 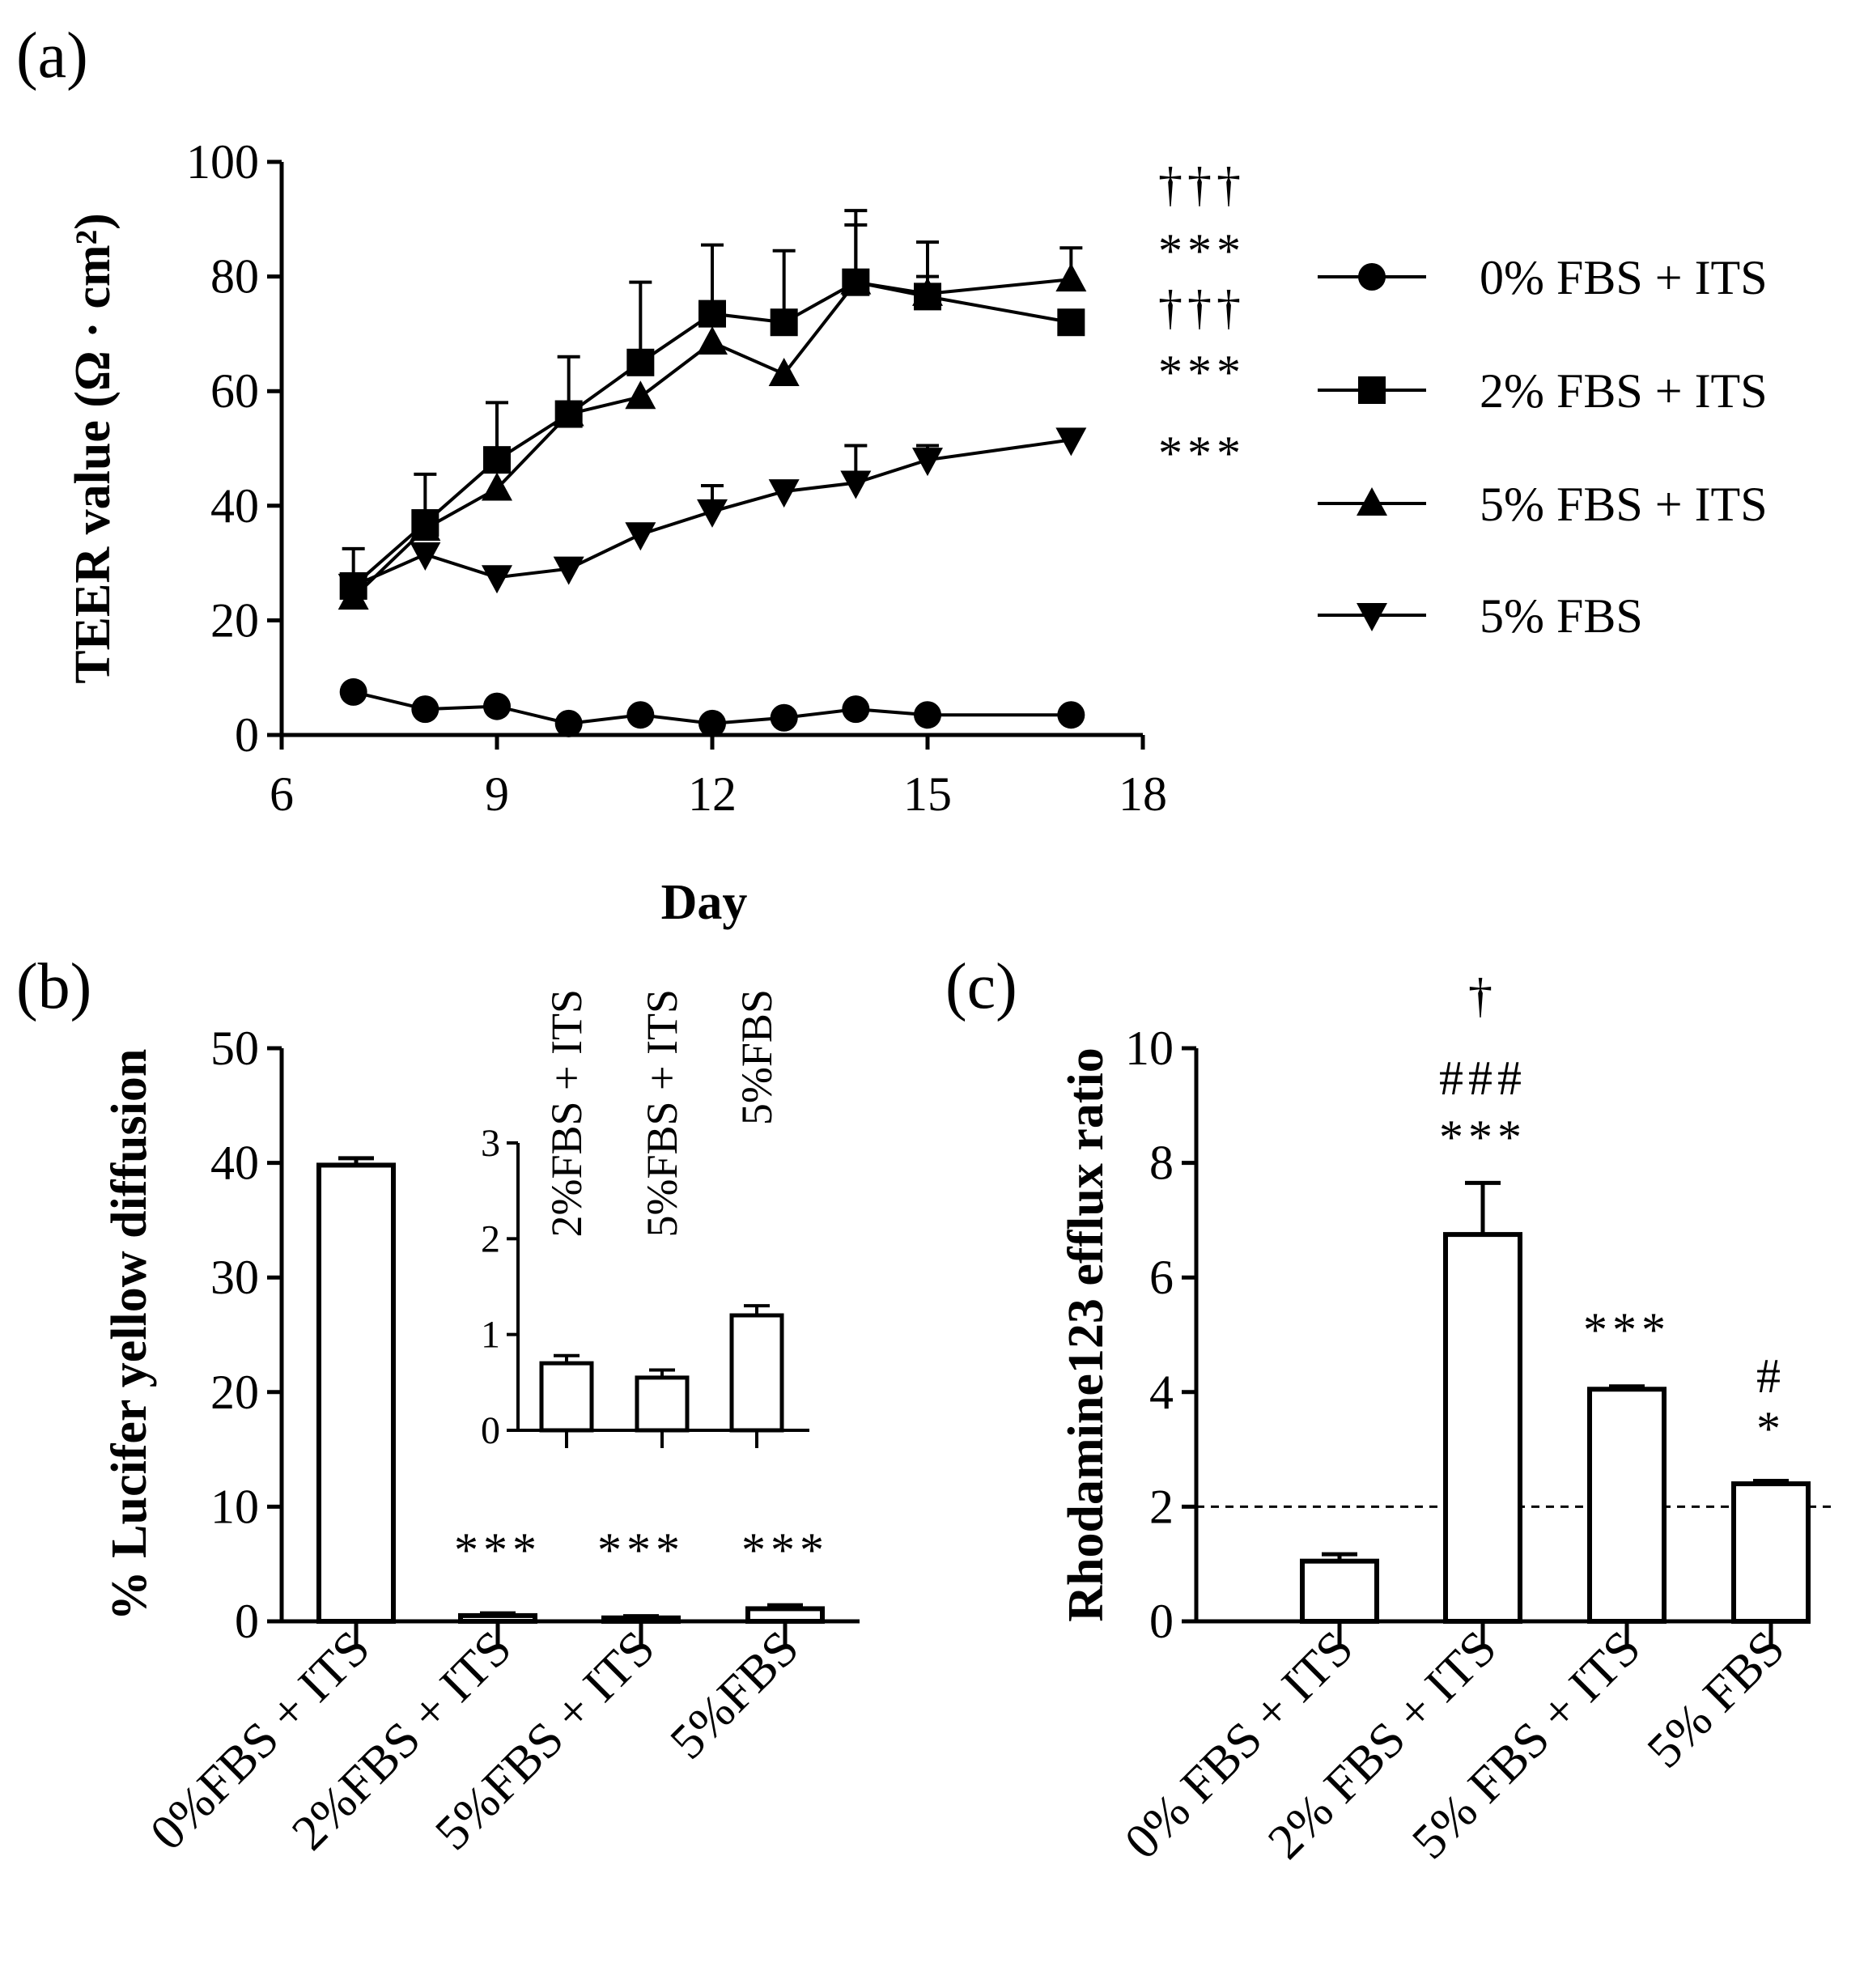 I want to click on y-axis-title: Rhodamine123 efflux ratio, so click(x=1086, y=1335).